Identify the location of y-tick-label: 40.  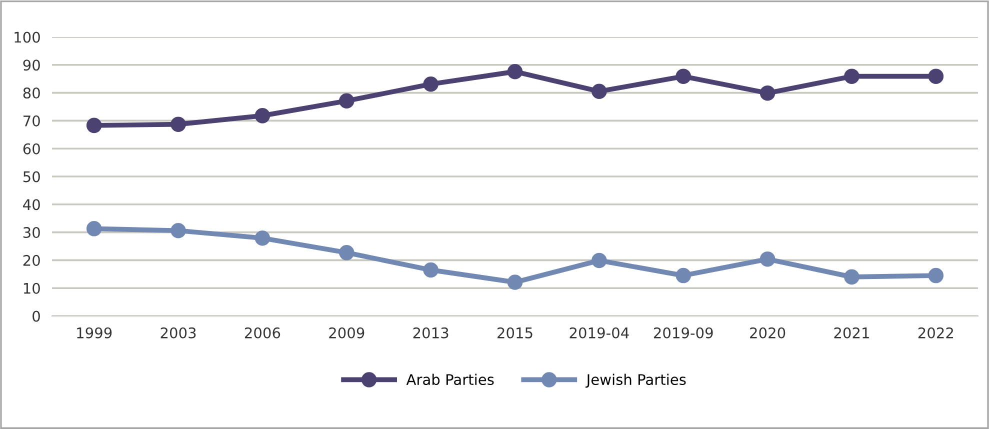
(31, 204).